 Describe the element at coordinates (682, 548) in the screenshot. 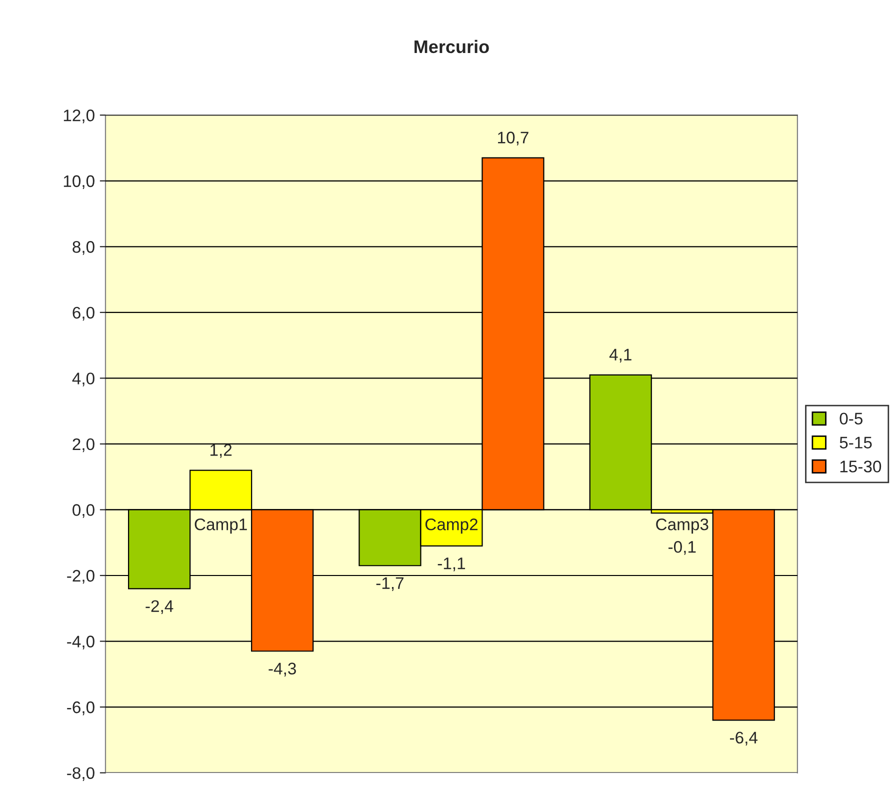

I see `data-label: -0,1` at that location.